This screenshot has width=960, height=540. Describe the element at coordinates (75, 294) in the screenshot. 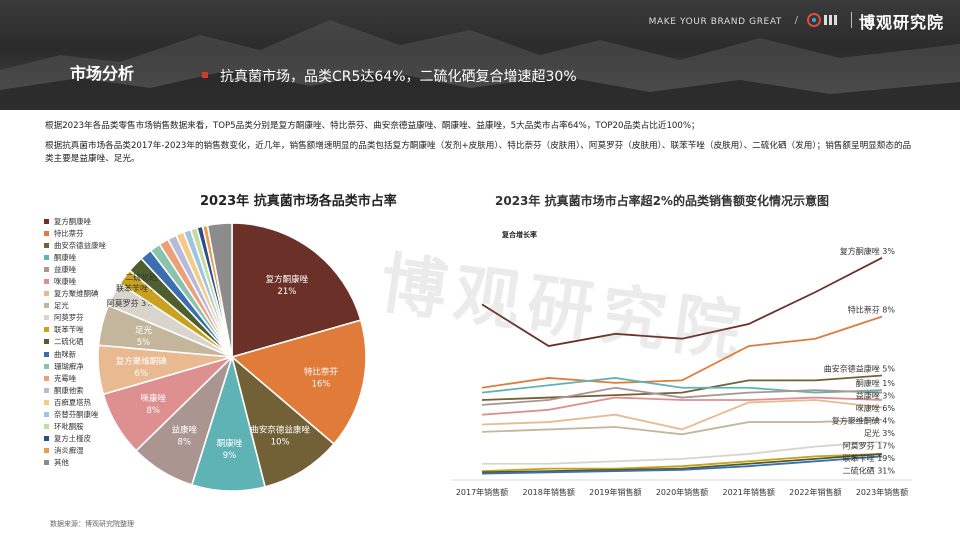

I see `legend-item: 复方聚维酮碘` at that location.